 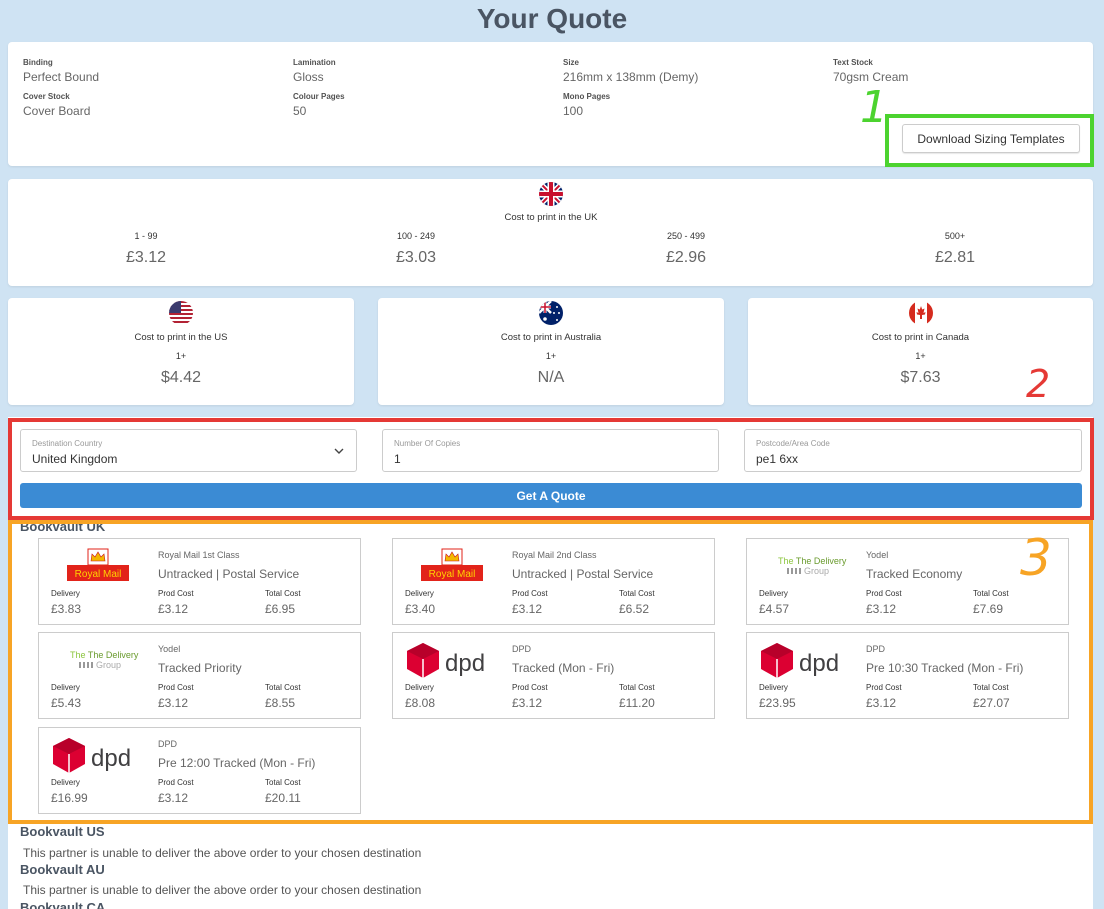 What do you see at coordinates (181, 337) in the screenshot?
I see `us-cost-title: Cost to print in the US` at bounding box center [181, 337].